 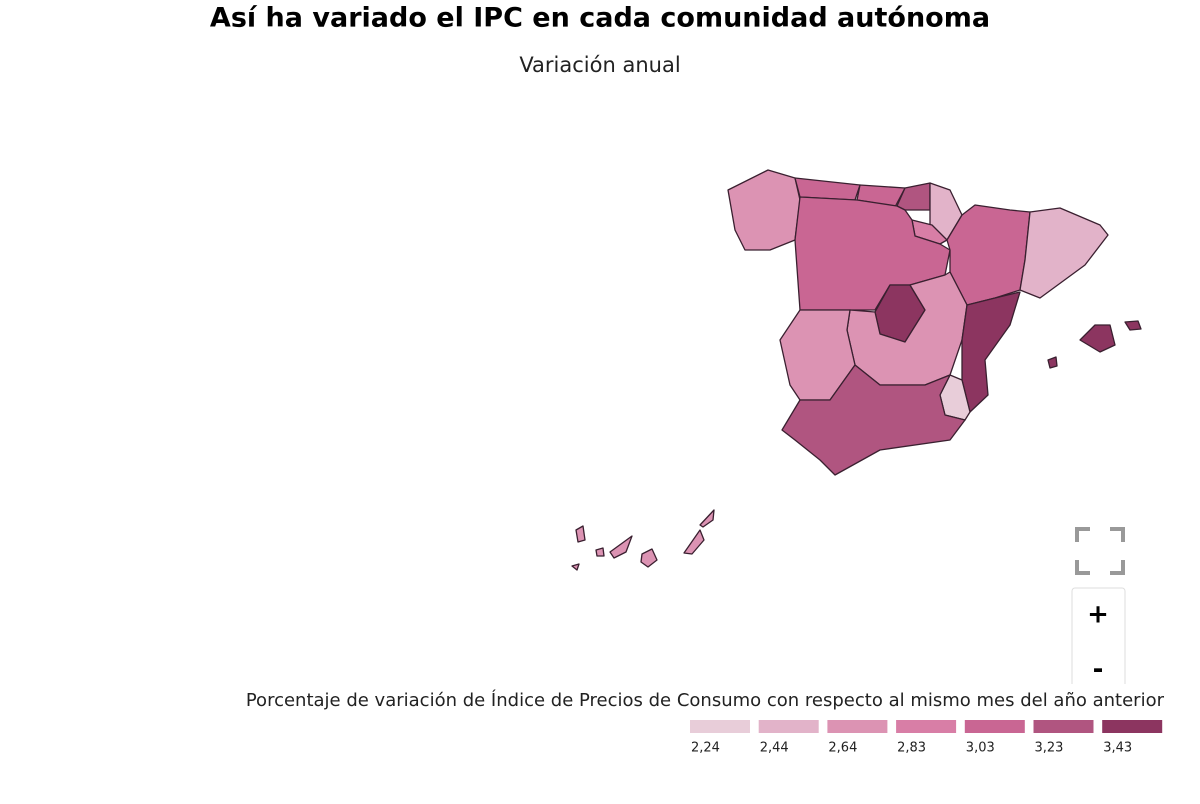 What do you see at coordinates (774, 748) in the screenshot?
I see `legend-label: 2,44` at bounding box center [774, 748].